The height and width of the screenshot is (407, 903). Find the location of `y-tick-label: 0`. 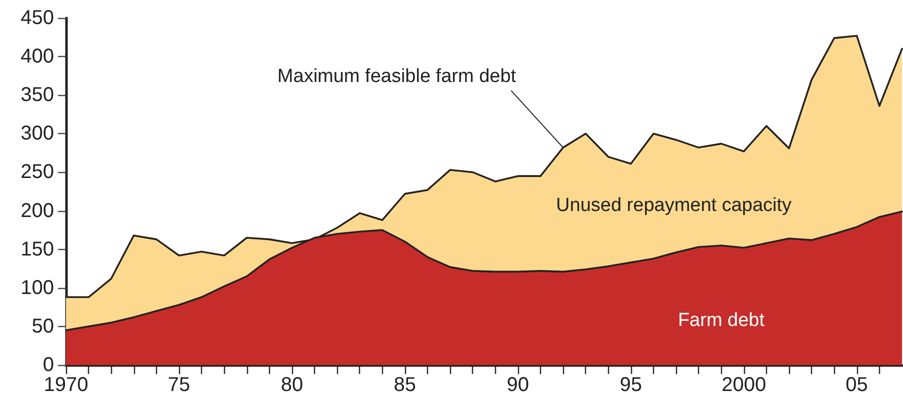

y-tick-label: 0 is located at coordinates (48, 365).